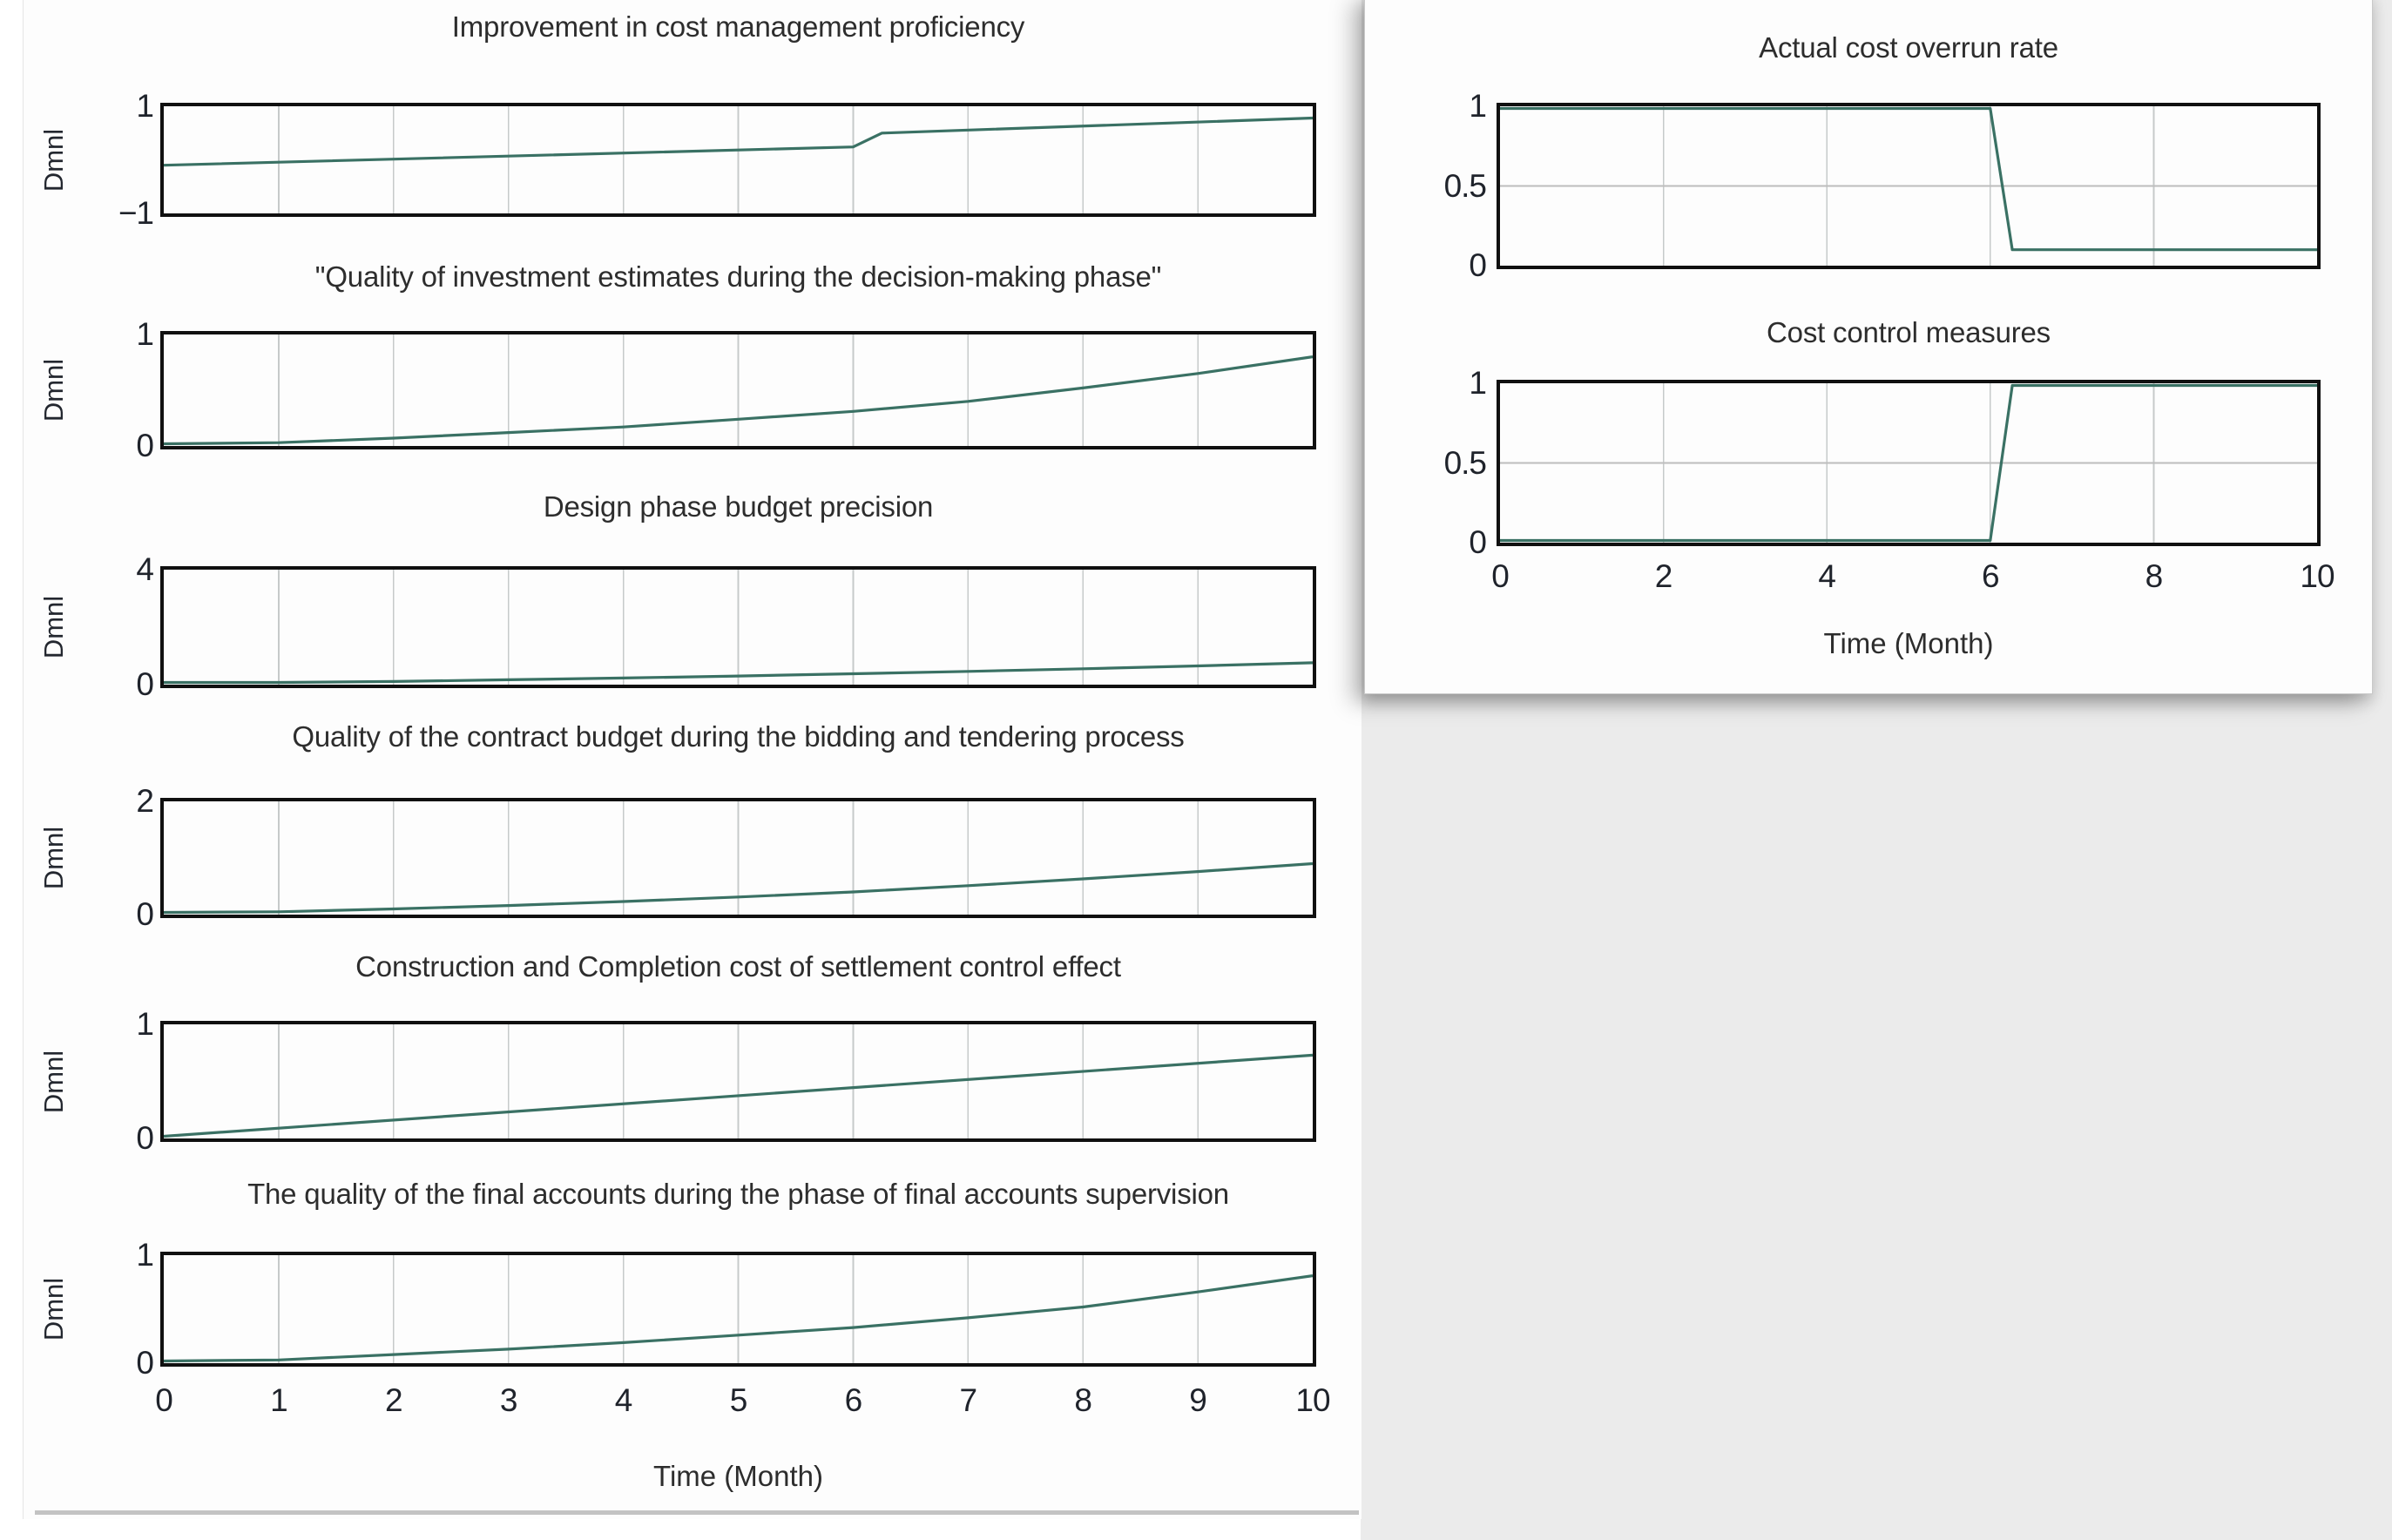  What do you see at coordinates (508, 1400) in the screenshot?
I see `x-tick-label: 3` at bounding box center [508, 1400].